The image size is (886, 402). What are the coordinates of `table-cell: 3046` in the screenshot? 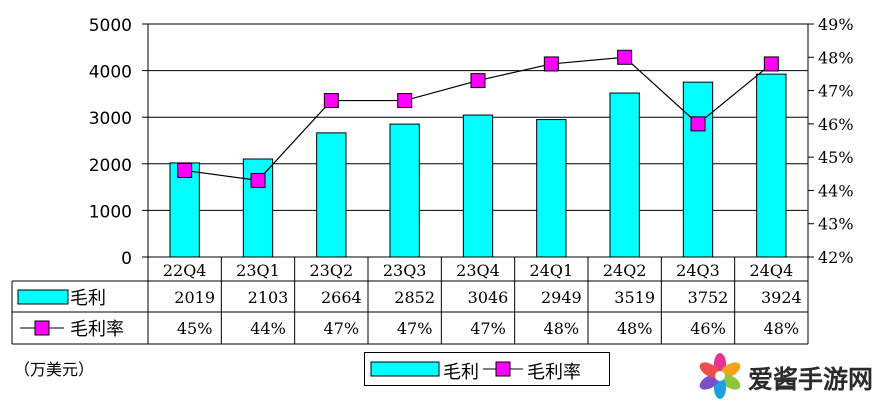 It's located at (488, 297).